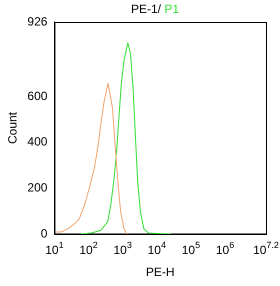 This screenshot has width=280, height=286. What do you see at coordinates (171, 9) in the screenshot?
I see `text: P1` at bounding box center [171, 9].